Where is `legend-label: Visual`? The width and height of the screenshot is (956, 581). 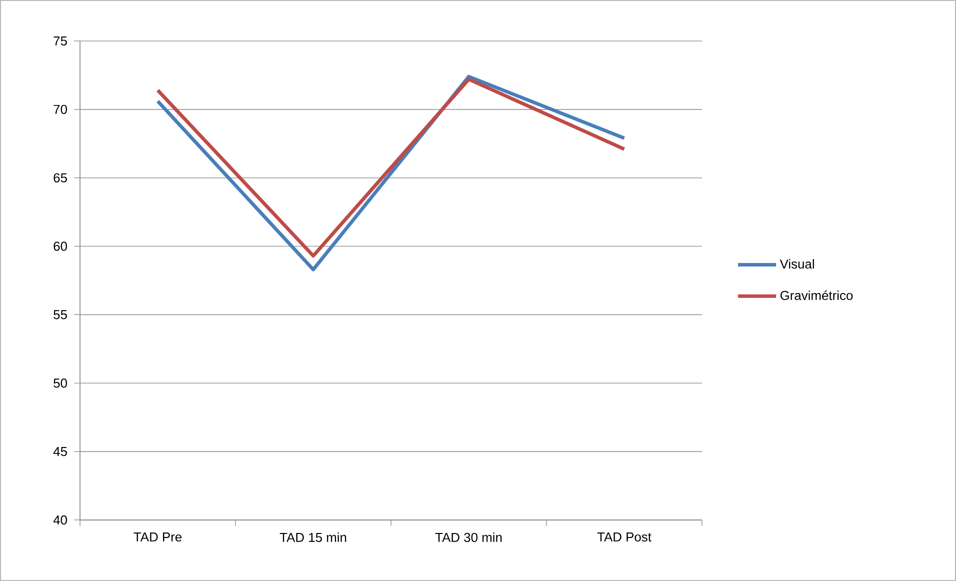 legend-label: Visual is located at coordinates (797, 264).